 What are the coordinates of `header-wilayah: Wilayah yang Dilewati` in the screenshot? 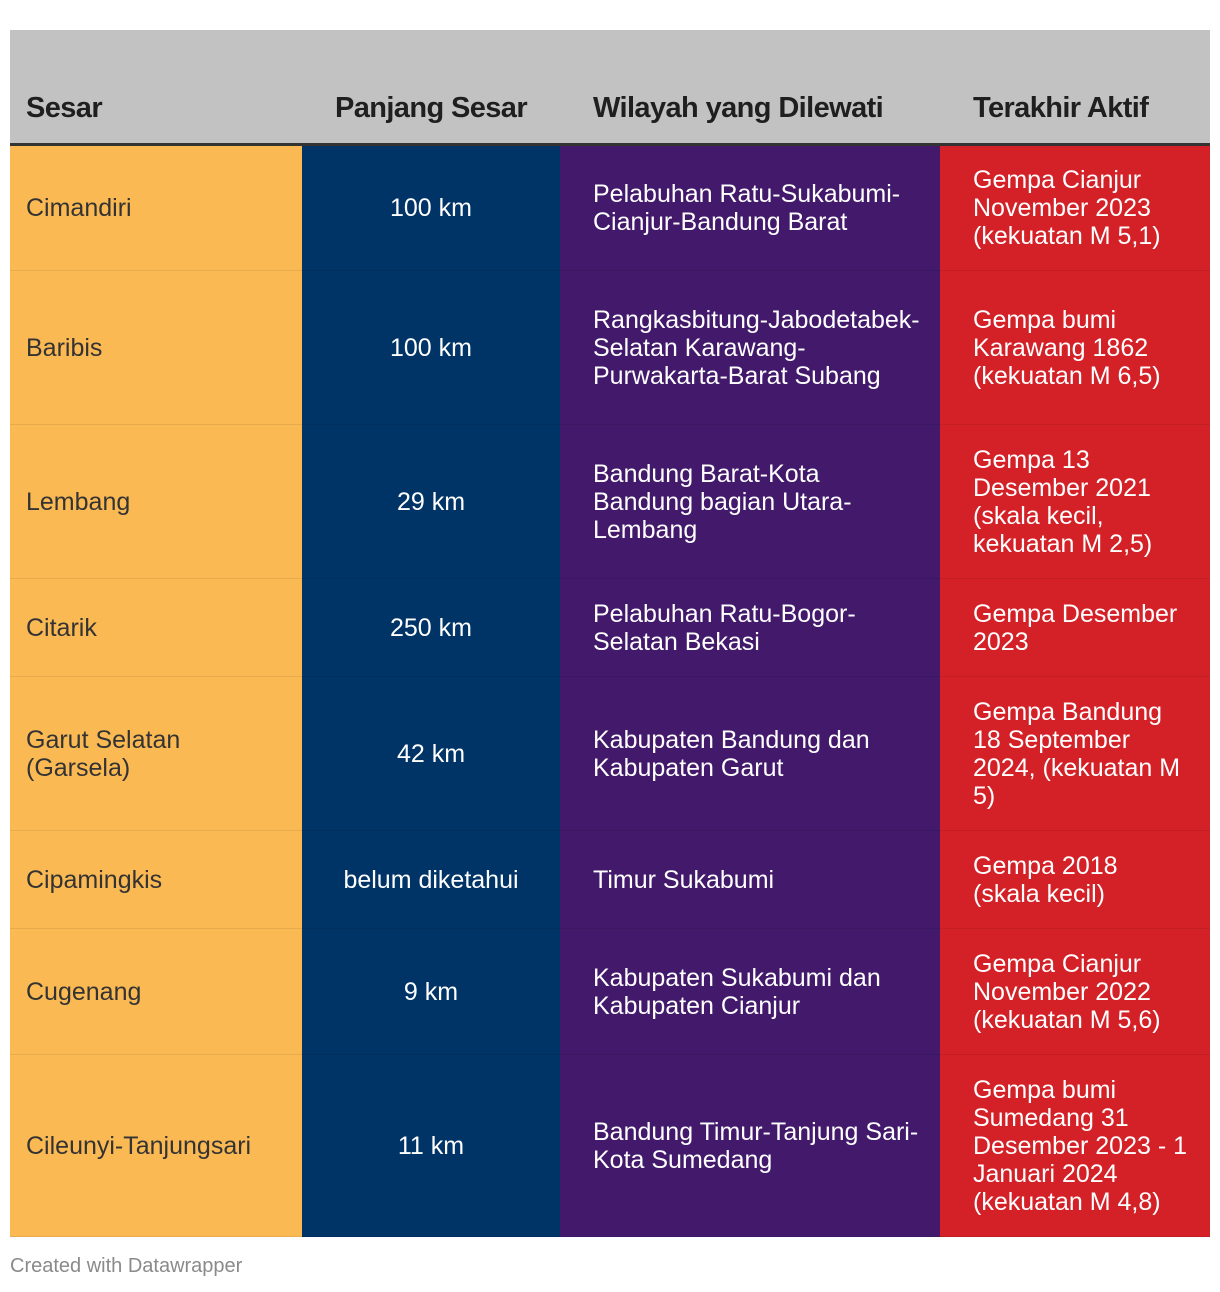 It's located at (750, 88).